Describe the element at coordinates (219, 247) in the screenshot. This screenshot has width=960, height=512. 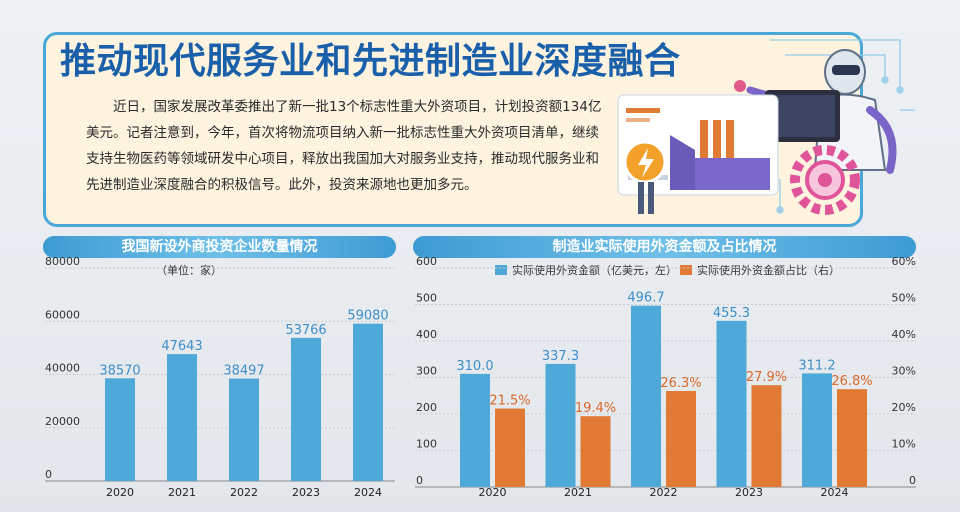
I see `chart1-title: 我国新设外商投资企业数量情况` at that location.